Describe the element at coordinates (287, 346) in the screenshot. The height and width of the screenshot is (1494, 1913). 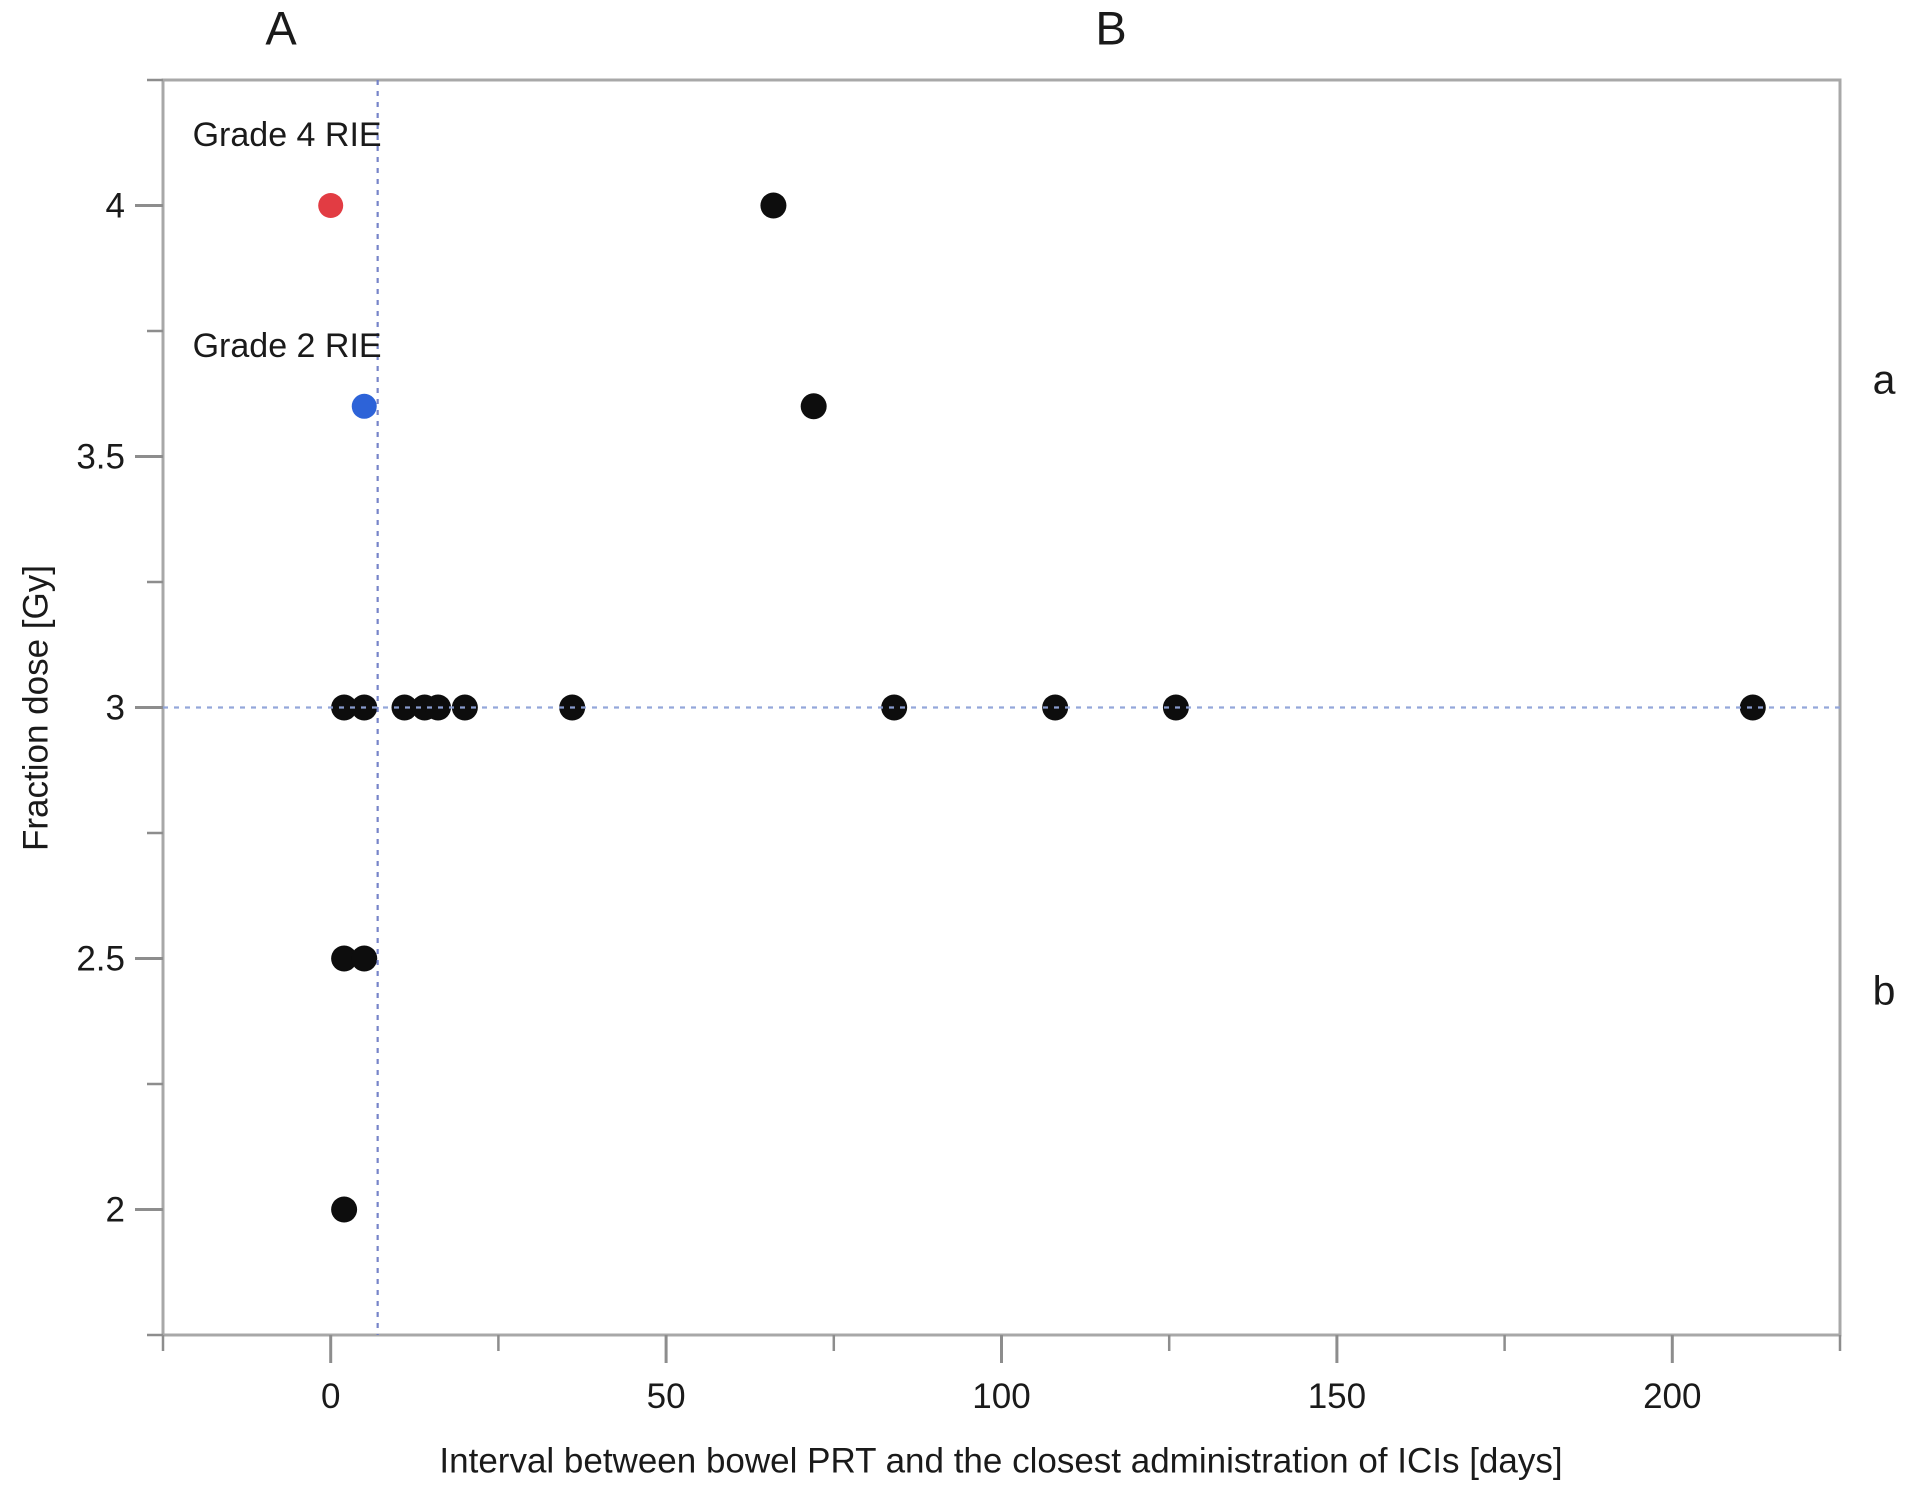
I see `grade2-rie-annotation: Grade 2 RIE` at that location.